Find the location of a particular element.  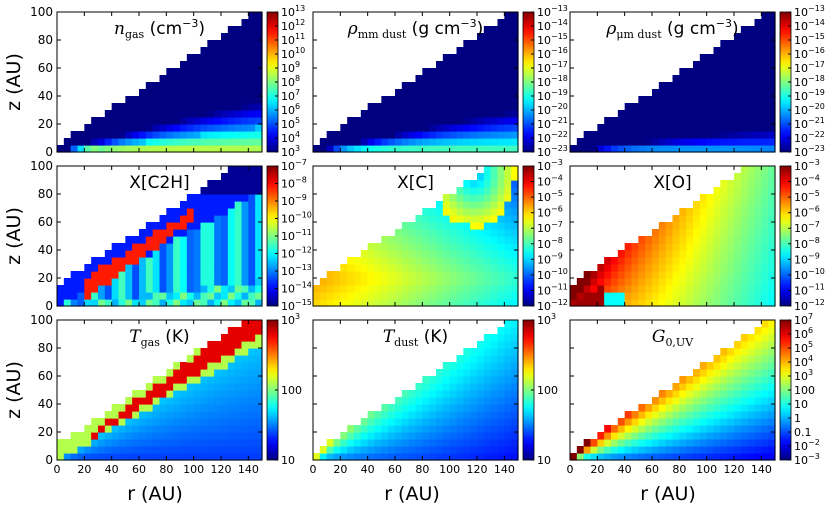

colorbar-tick-label: 10³ is located at coordinates (290, 151).